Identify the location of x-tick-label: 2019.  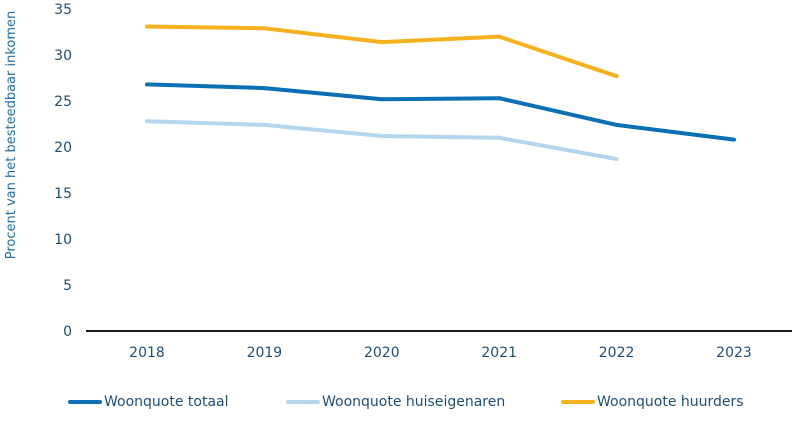
(265, 353).